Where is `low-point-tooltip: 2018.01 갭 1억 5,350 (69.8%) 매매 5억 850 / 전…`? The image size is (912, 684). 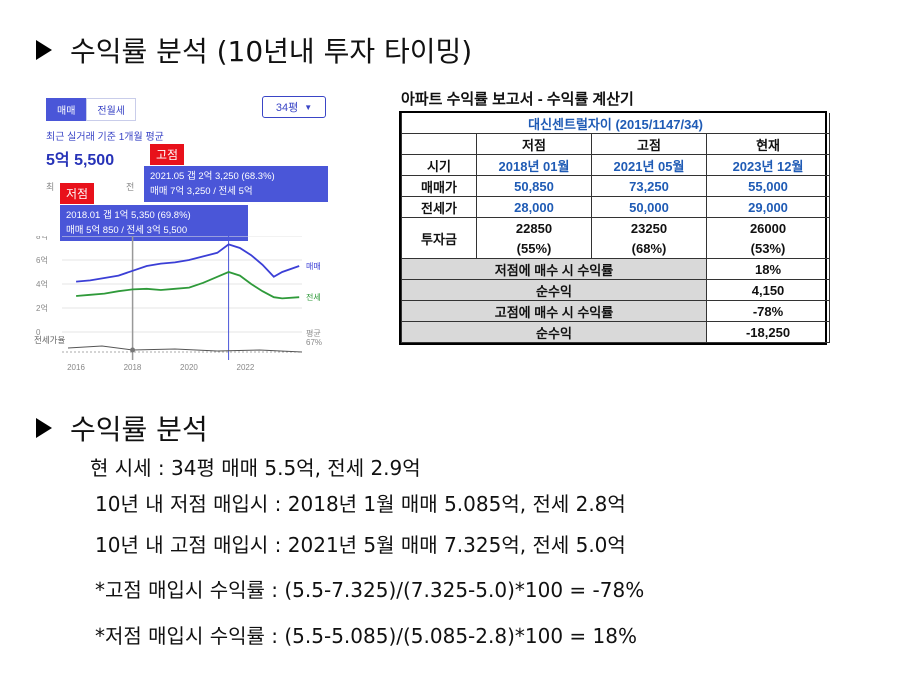
low-point-tooltip: 2018.01 갭 1억 5,350 (69.8%) 매매 5억 850 / 전… is located at coordinates (154, 223).